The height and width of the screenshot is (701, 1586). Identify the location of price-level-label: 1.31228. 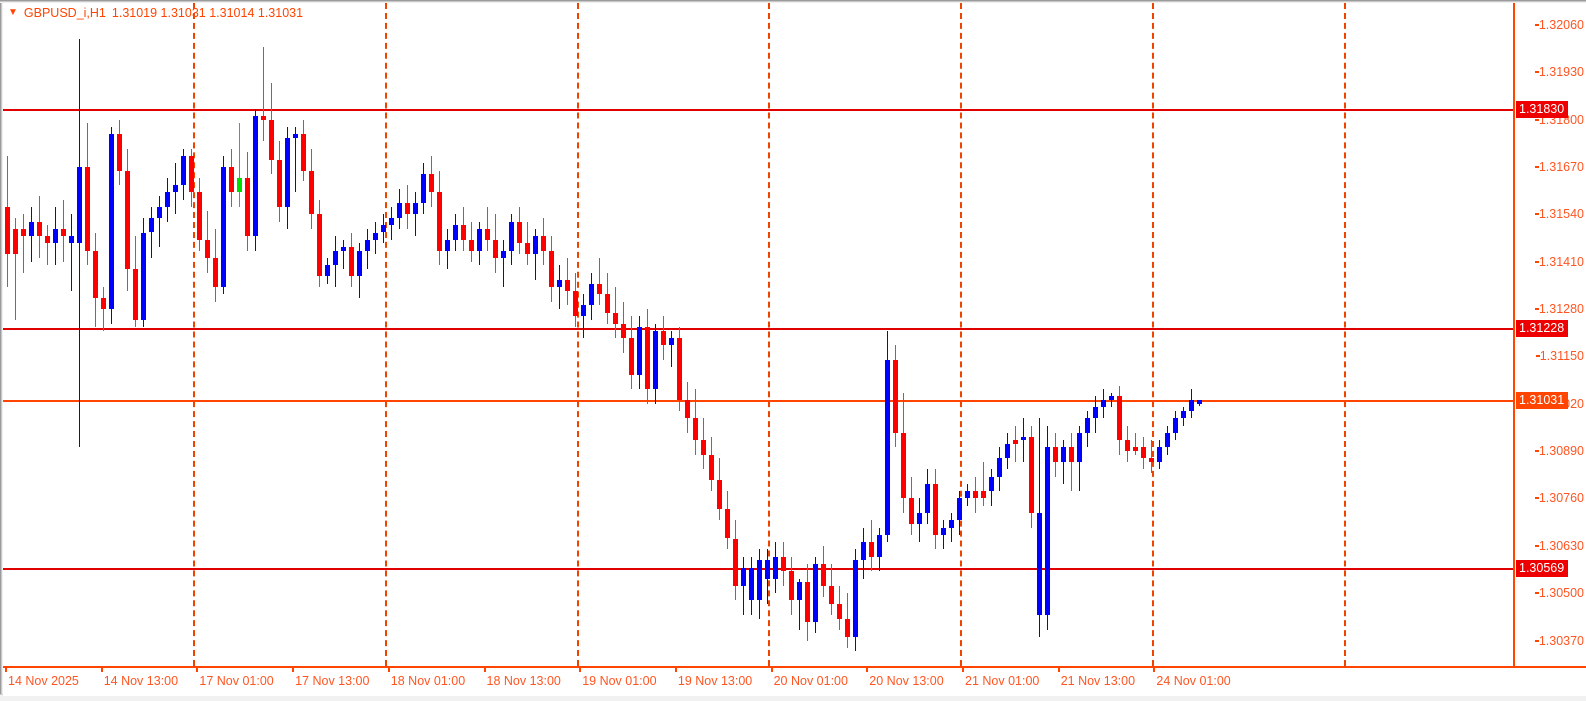
(1542, 328).